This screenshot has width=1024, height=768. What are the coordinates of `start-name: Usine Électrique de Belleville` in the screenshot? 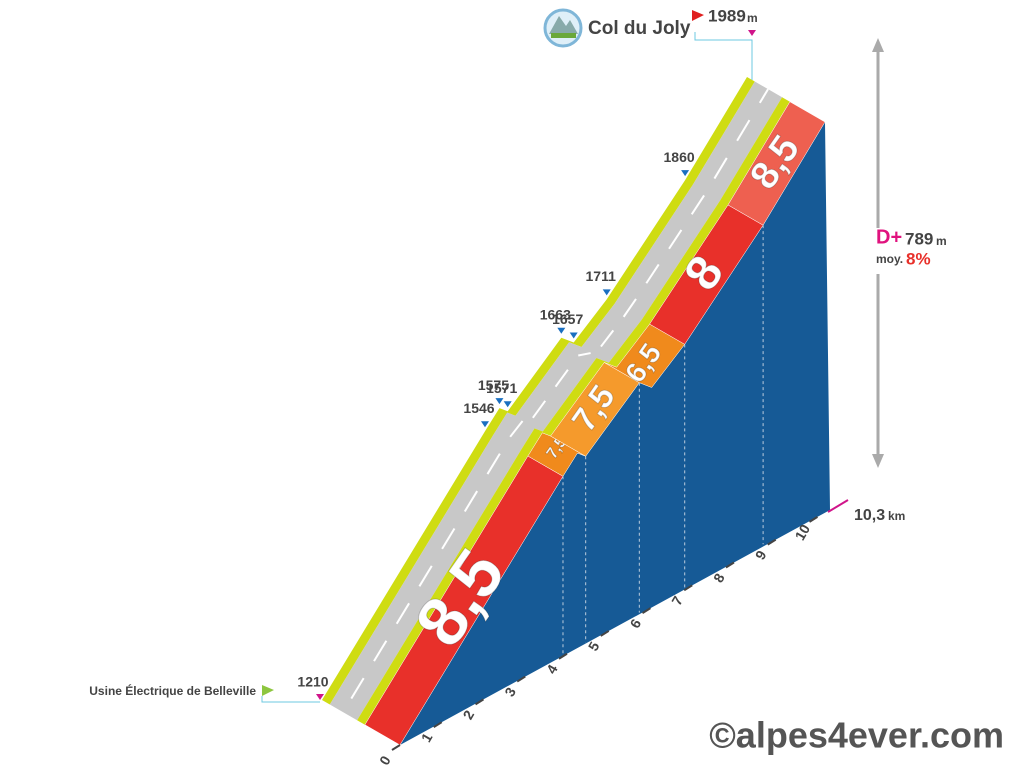 It's located at (172, 690).